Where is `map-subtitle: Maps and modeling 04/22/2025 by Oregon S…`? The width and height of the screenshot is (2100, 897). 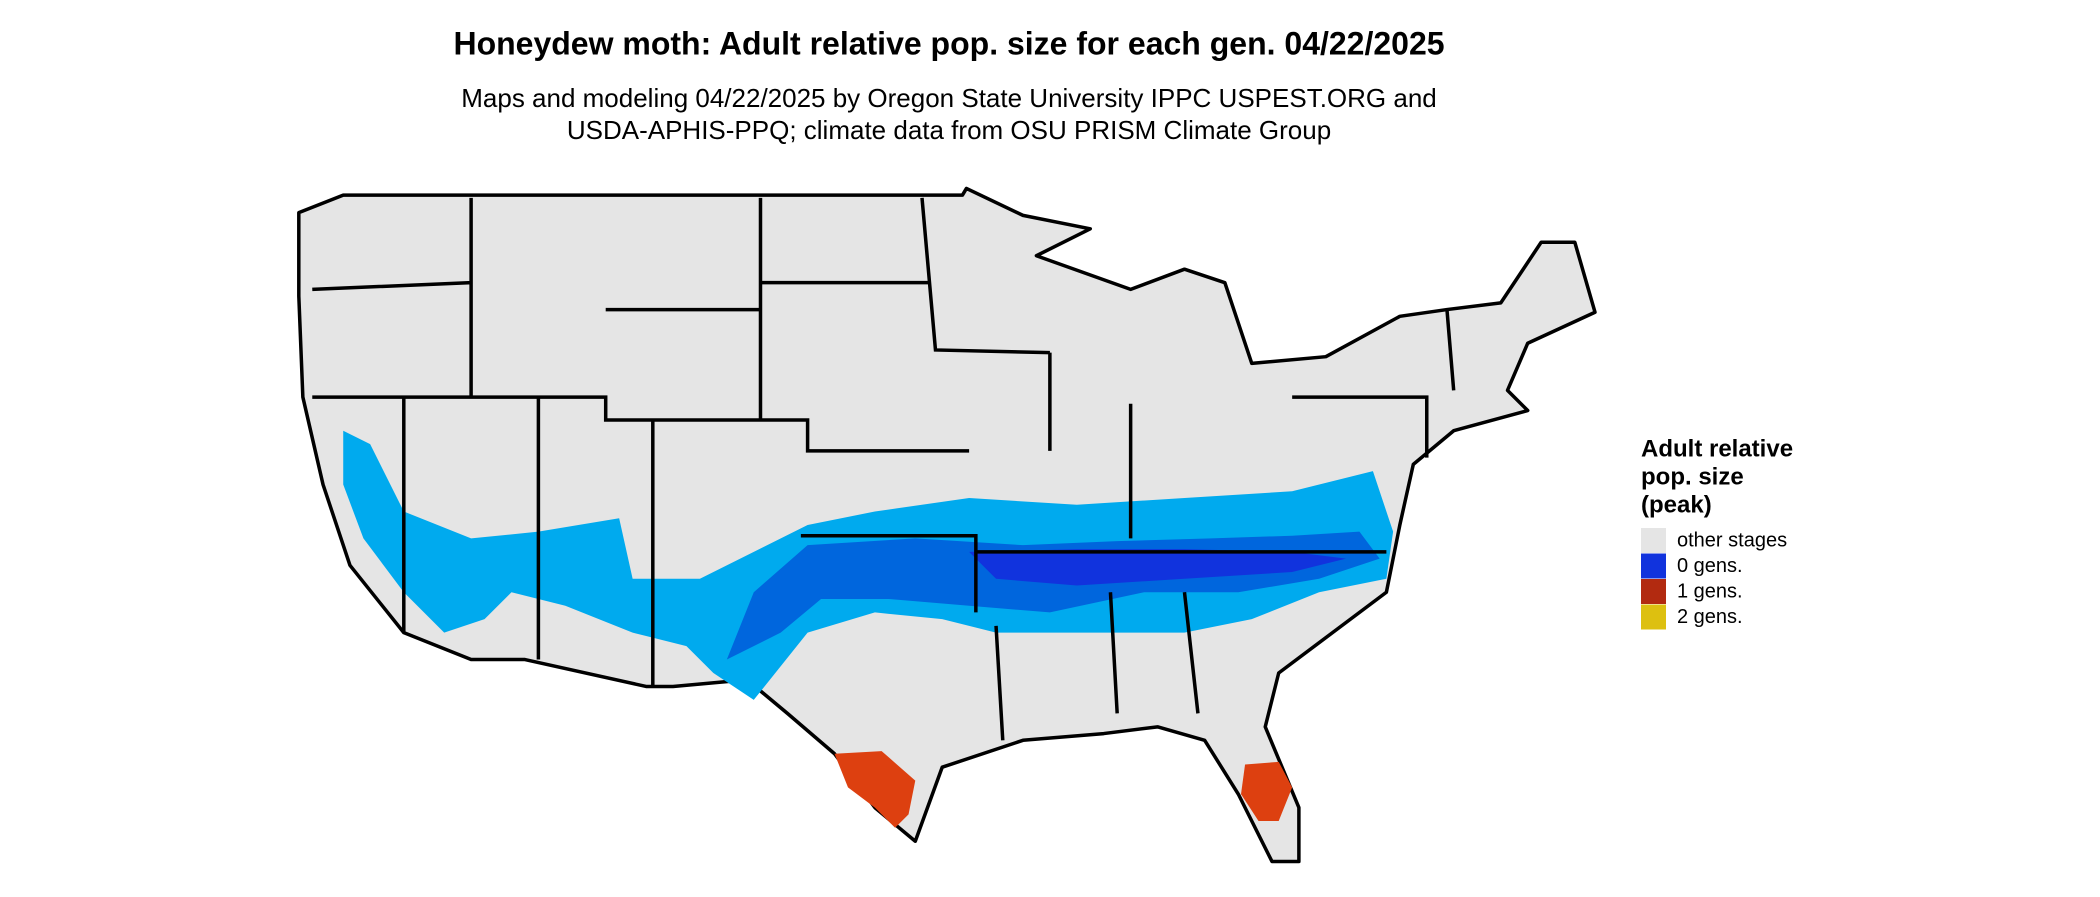 map-subtitle: Maps and modeling 04/22/2025 by Oregon S… is located at coordinates (949, 98).